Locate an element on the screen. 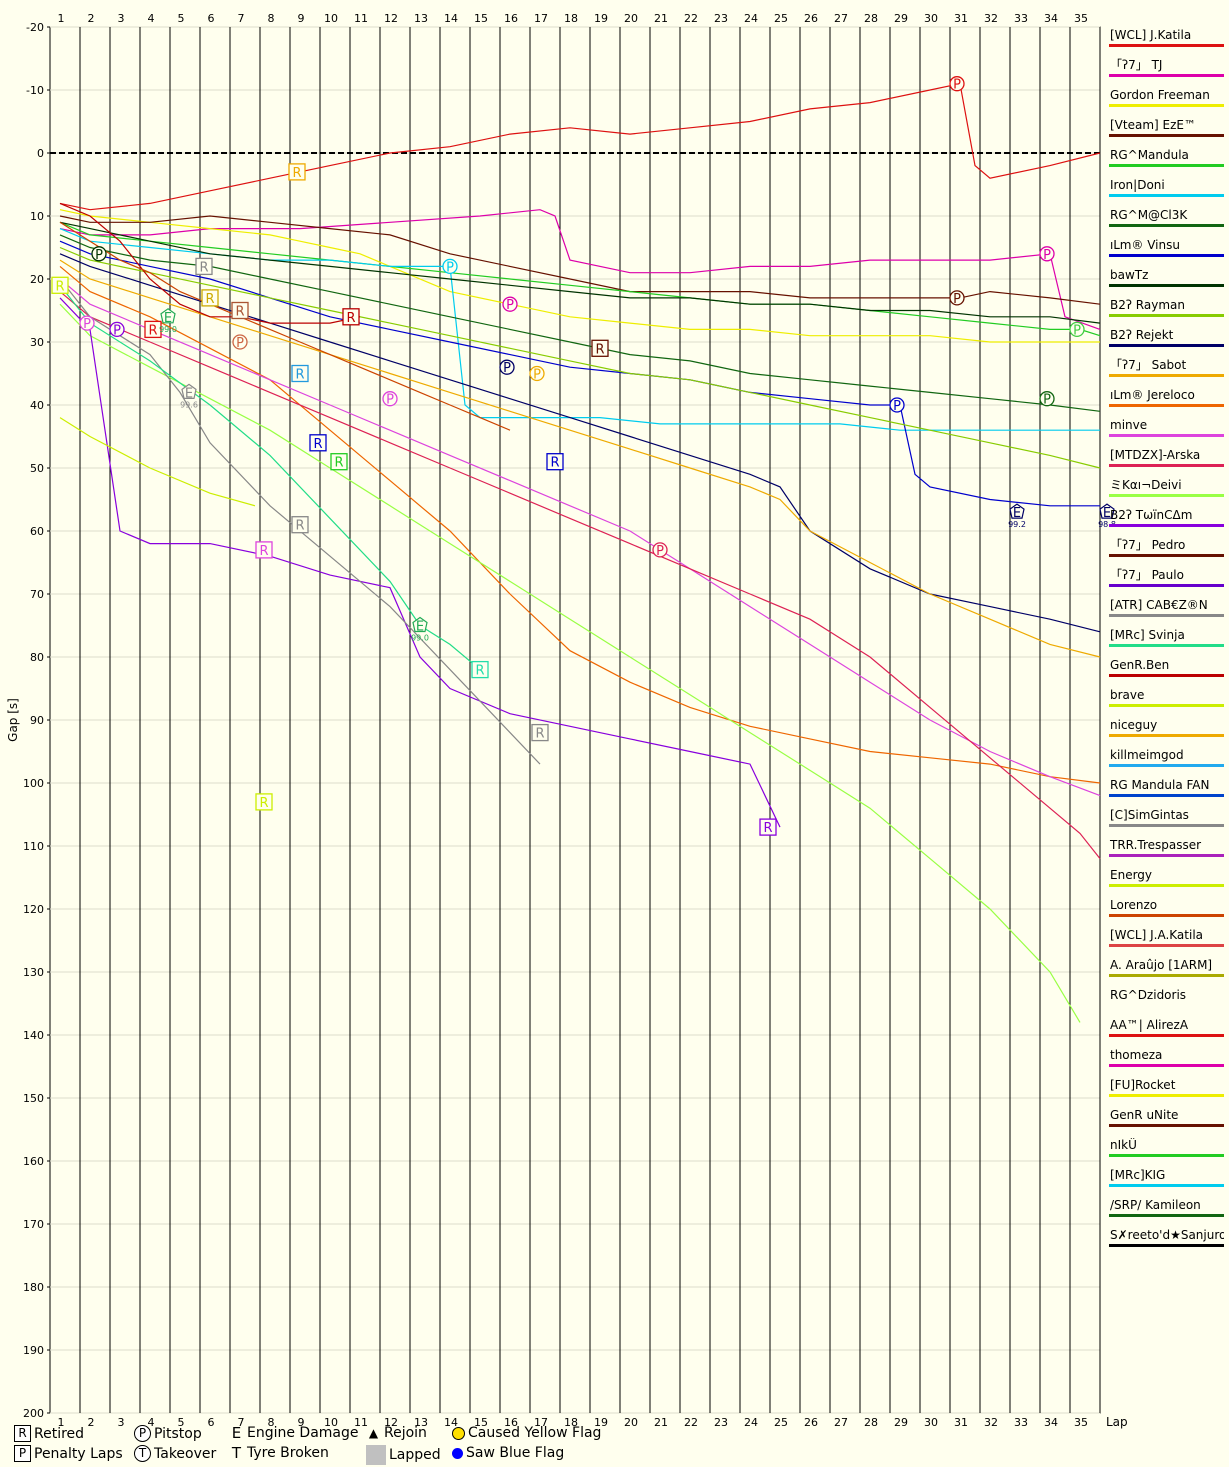 The width and height of the screenshot is (1229, 1467). legend-label: [WCL] J.A.Katila is located at coordinates (1157, 935).